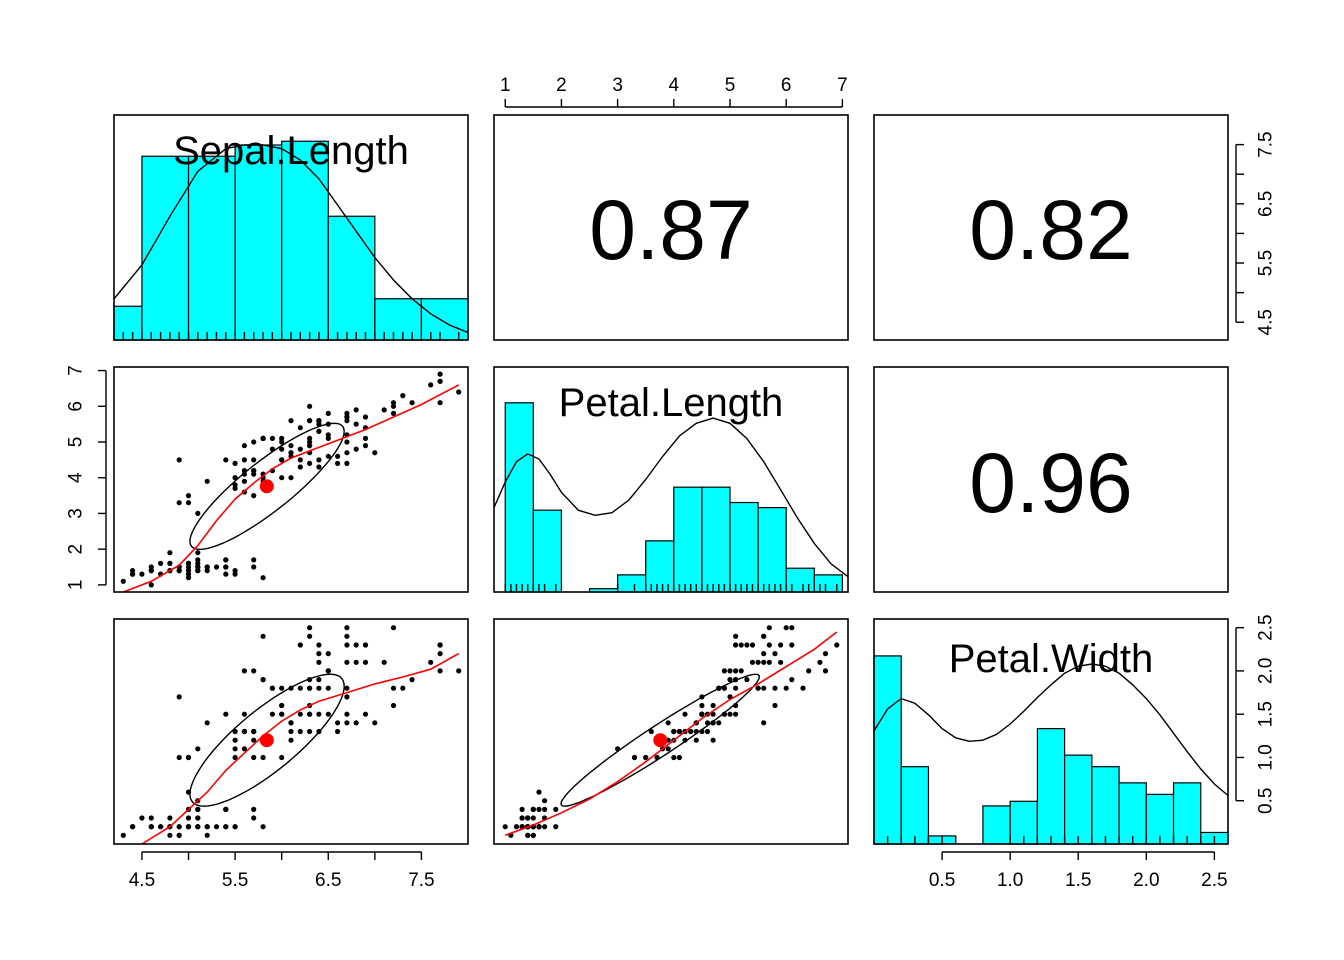 The width and height of the screenshot is (1344, 960). Describe the element at coordinates (1266, 801) in the screenshot. I see `tick-label-right-petal-width: 0.5` at that location.